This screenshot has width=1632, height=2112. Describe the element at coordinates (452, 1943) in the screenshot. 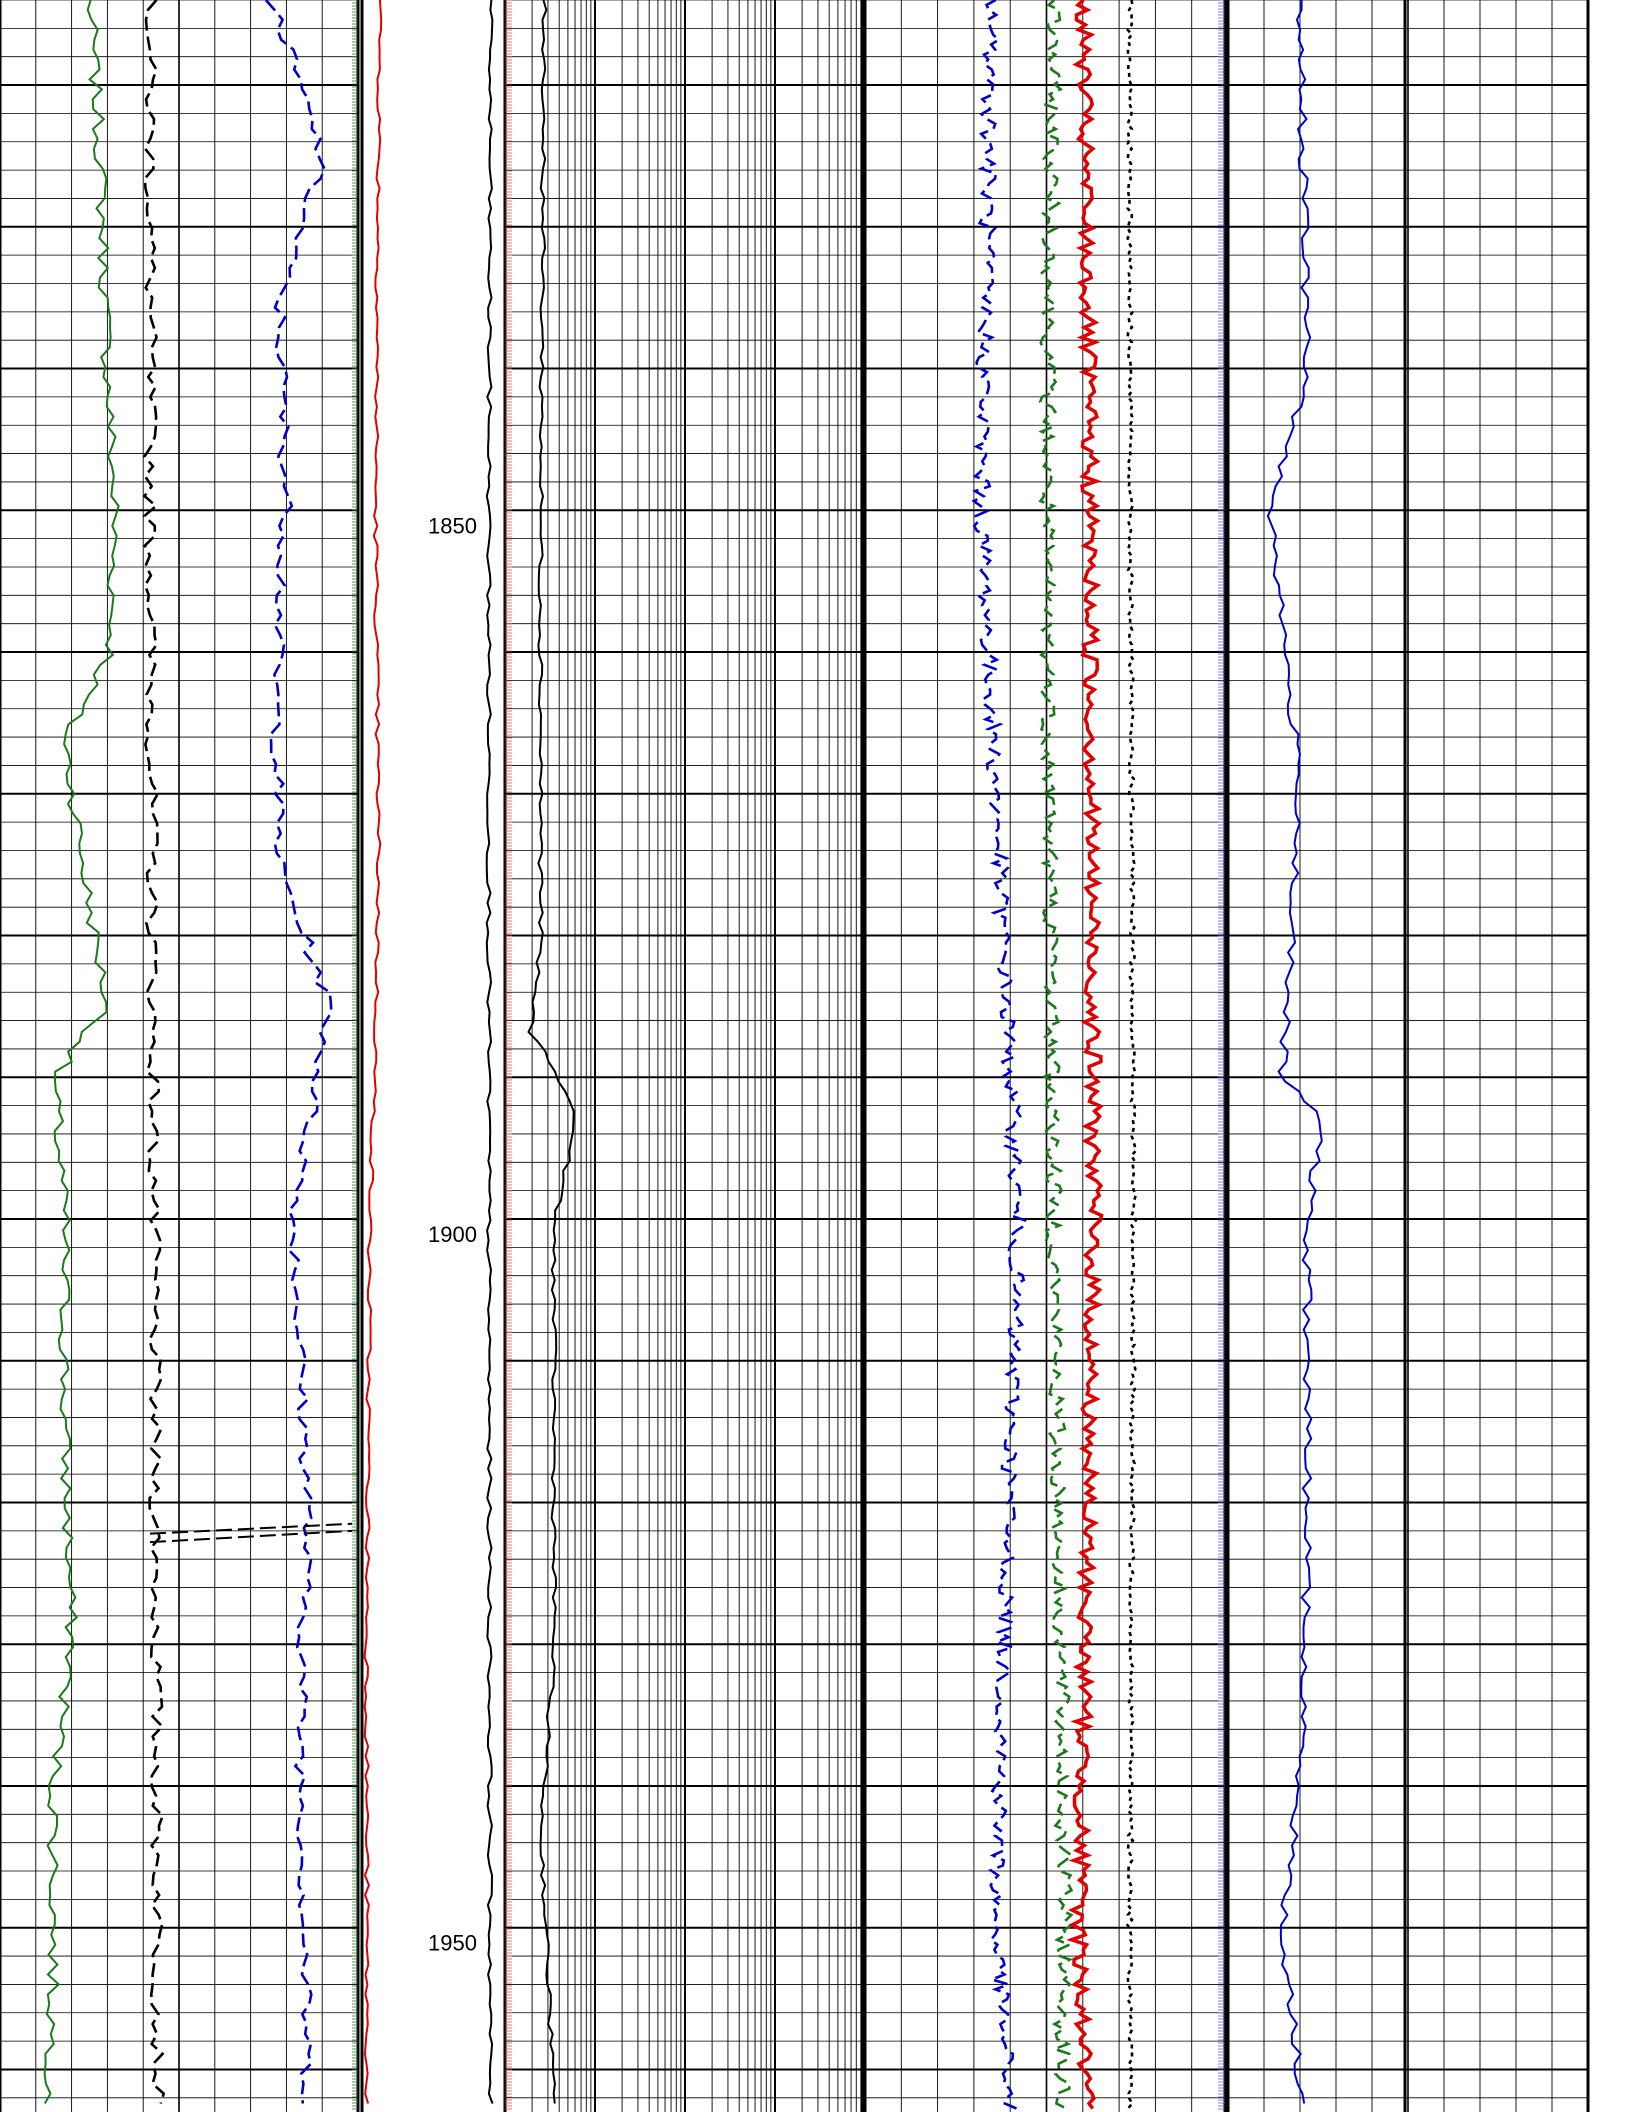

I see `depth-label: 1950` at that location.